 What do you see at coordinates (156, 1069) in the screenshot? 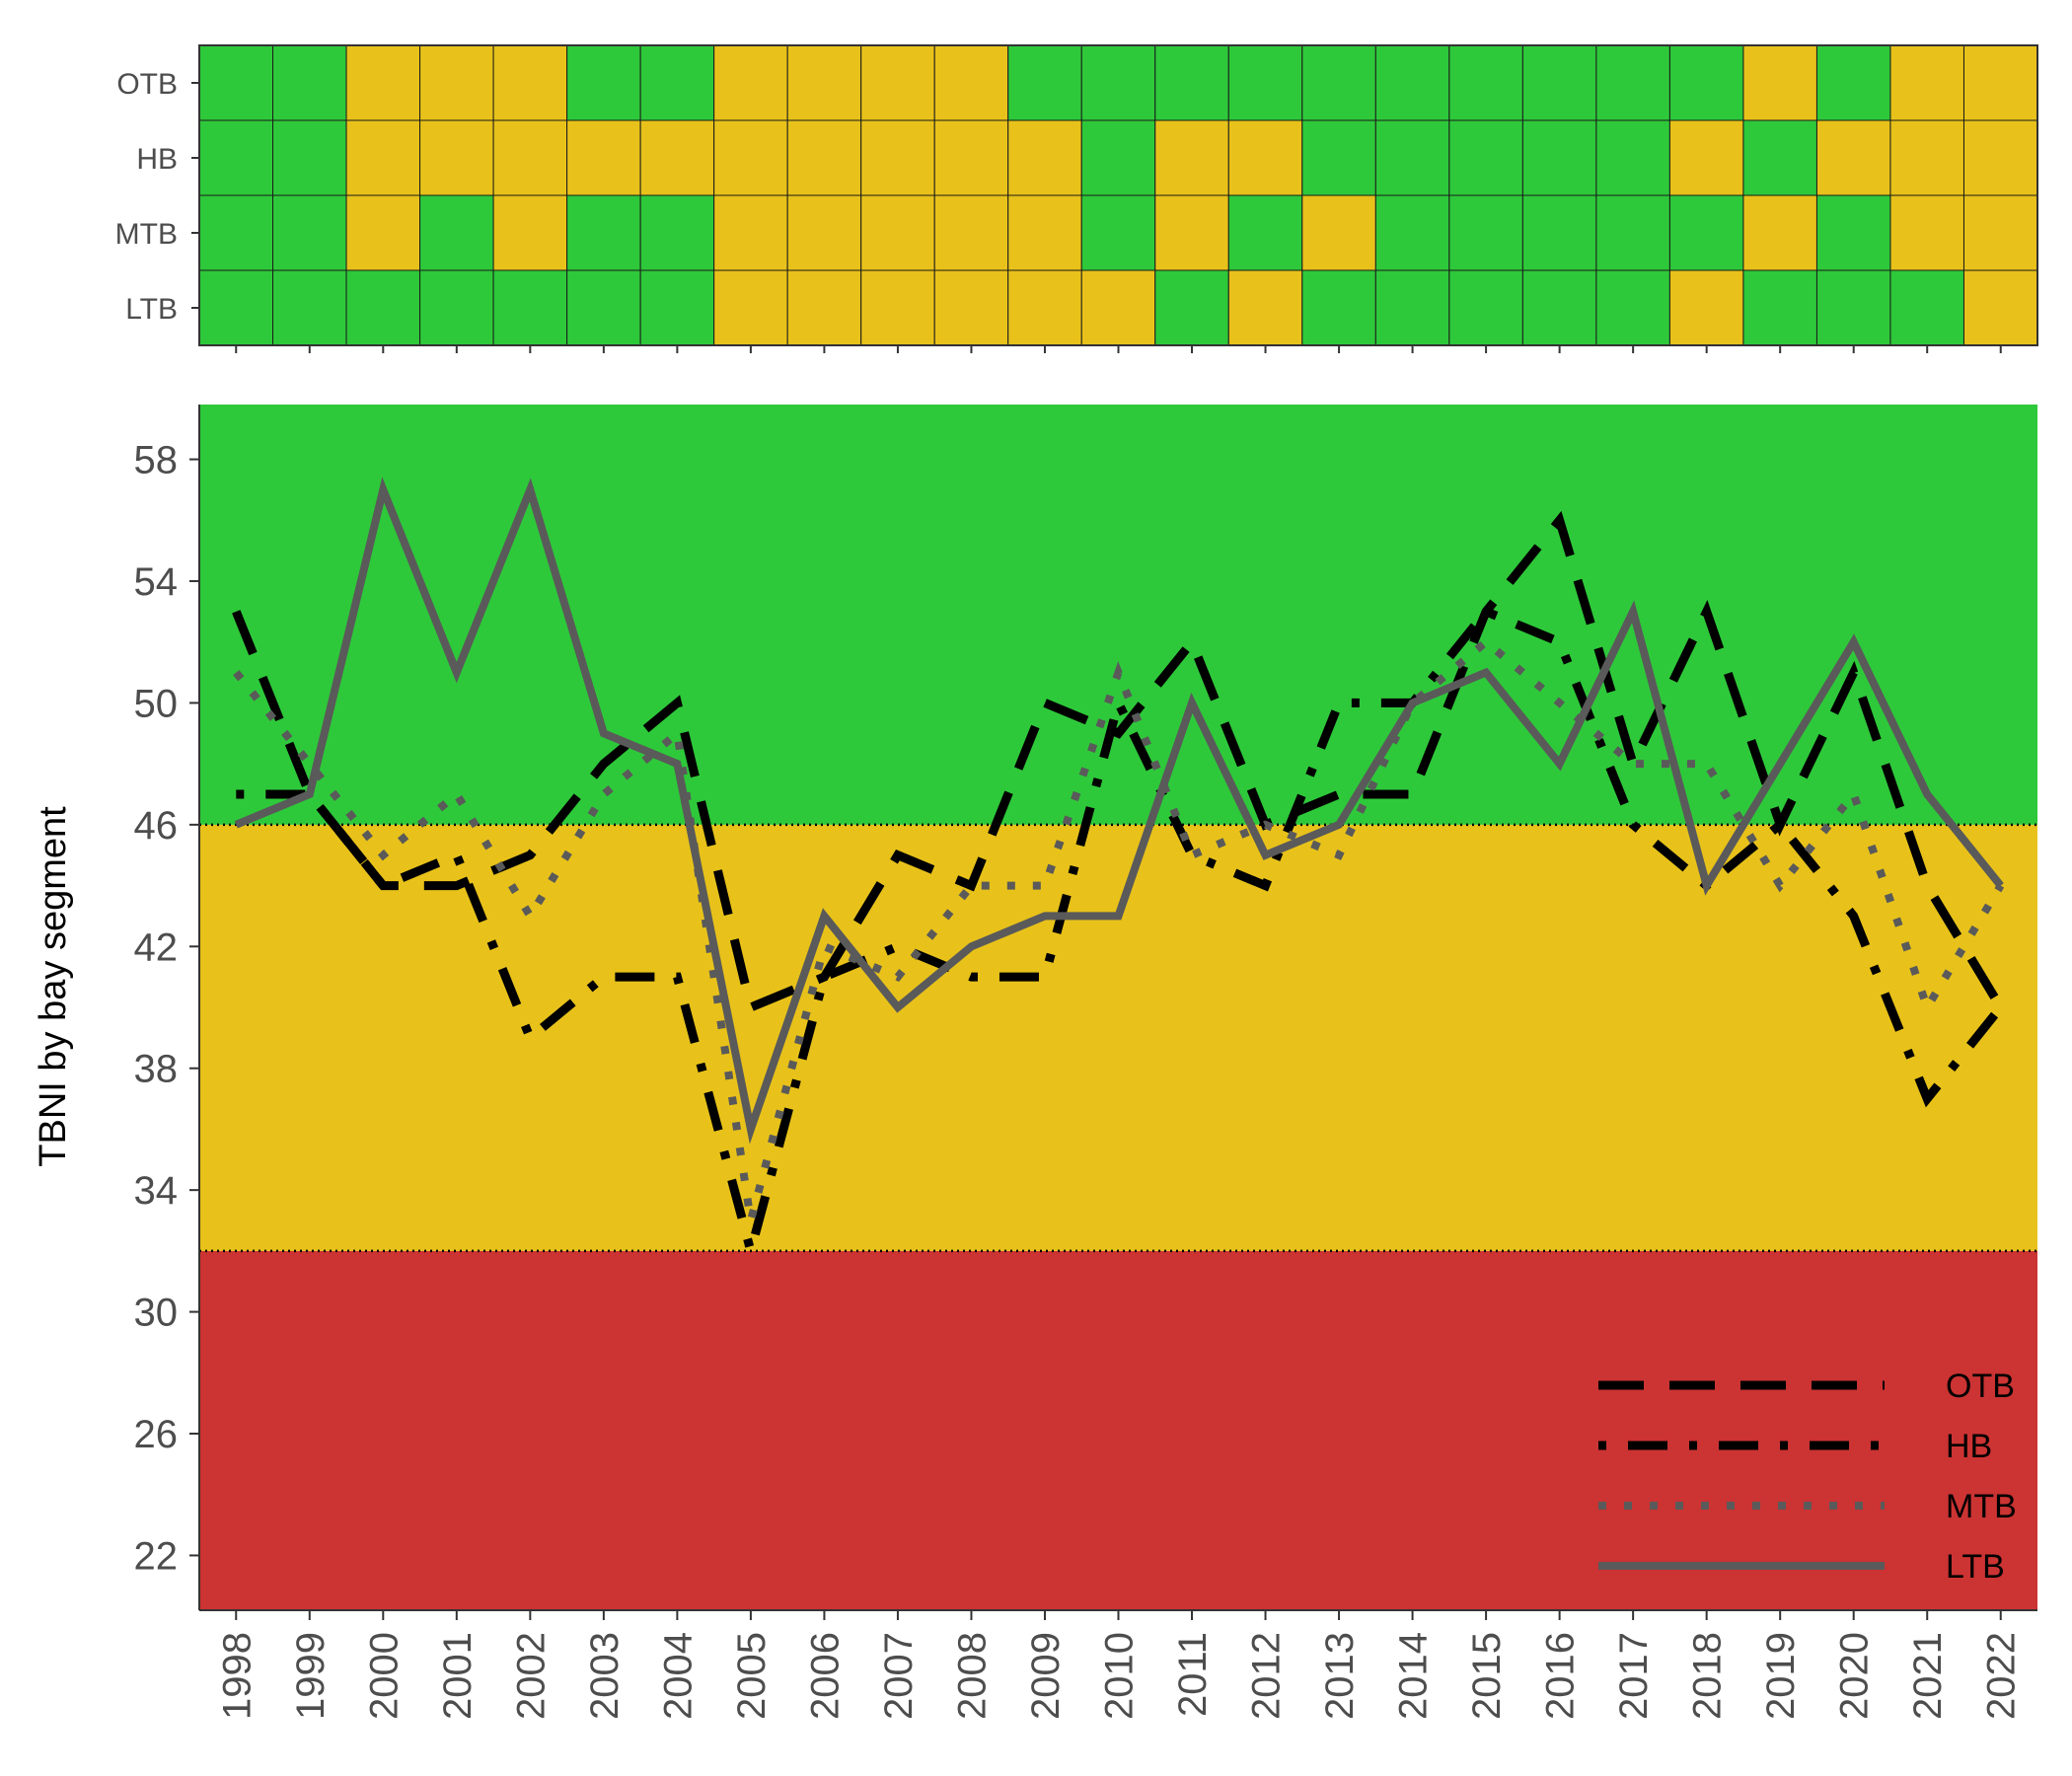
I see `y-tick-label: 38` at bounding box center [156, 1069].